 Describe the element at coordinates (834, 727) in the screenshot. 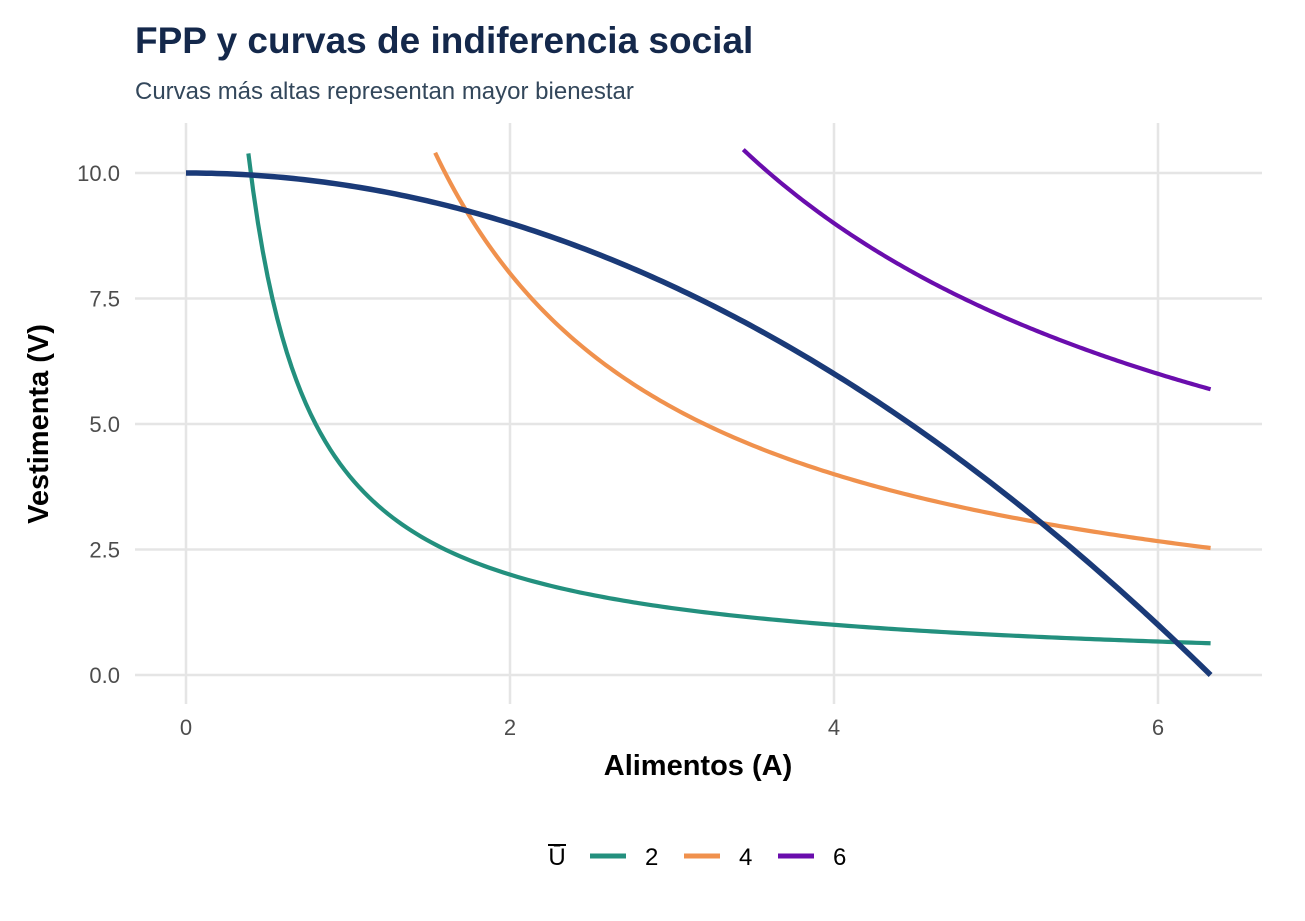

I see `x-tick-label: 4` at that location.